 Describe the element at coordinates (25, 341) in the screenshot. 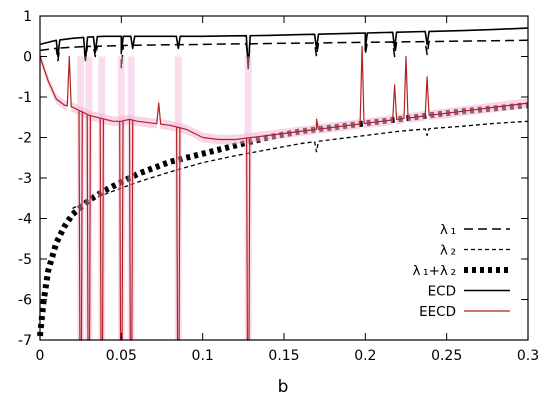

I see `y-tick-label-0: -7` at that location.